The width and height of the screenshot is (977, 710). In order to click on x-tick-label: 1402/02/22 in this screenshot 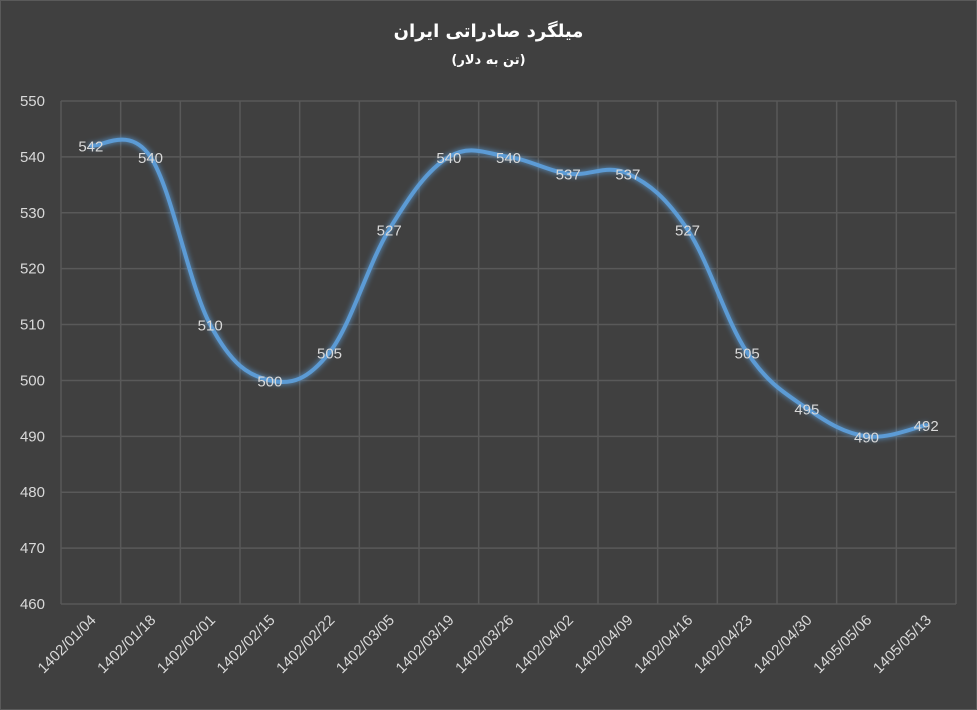, I will do `click(305, 644)`.